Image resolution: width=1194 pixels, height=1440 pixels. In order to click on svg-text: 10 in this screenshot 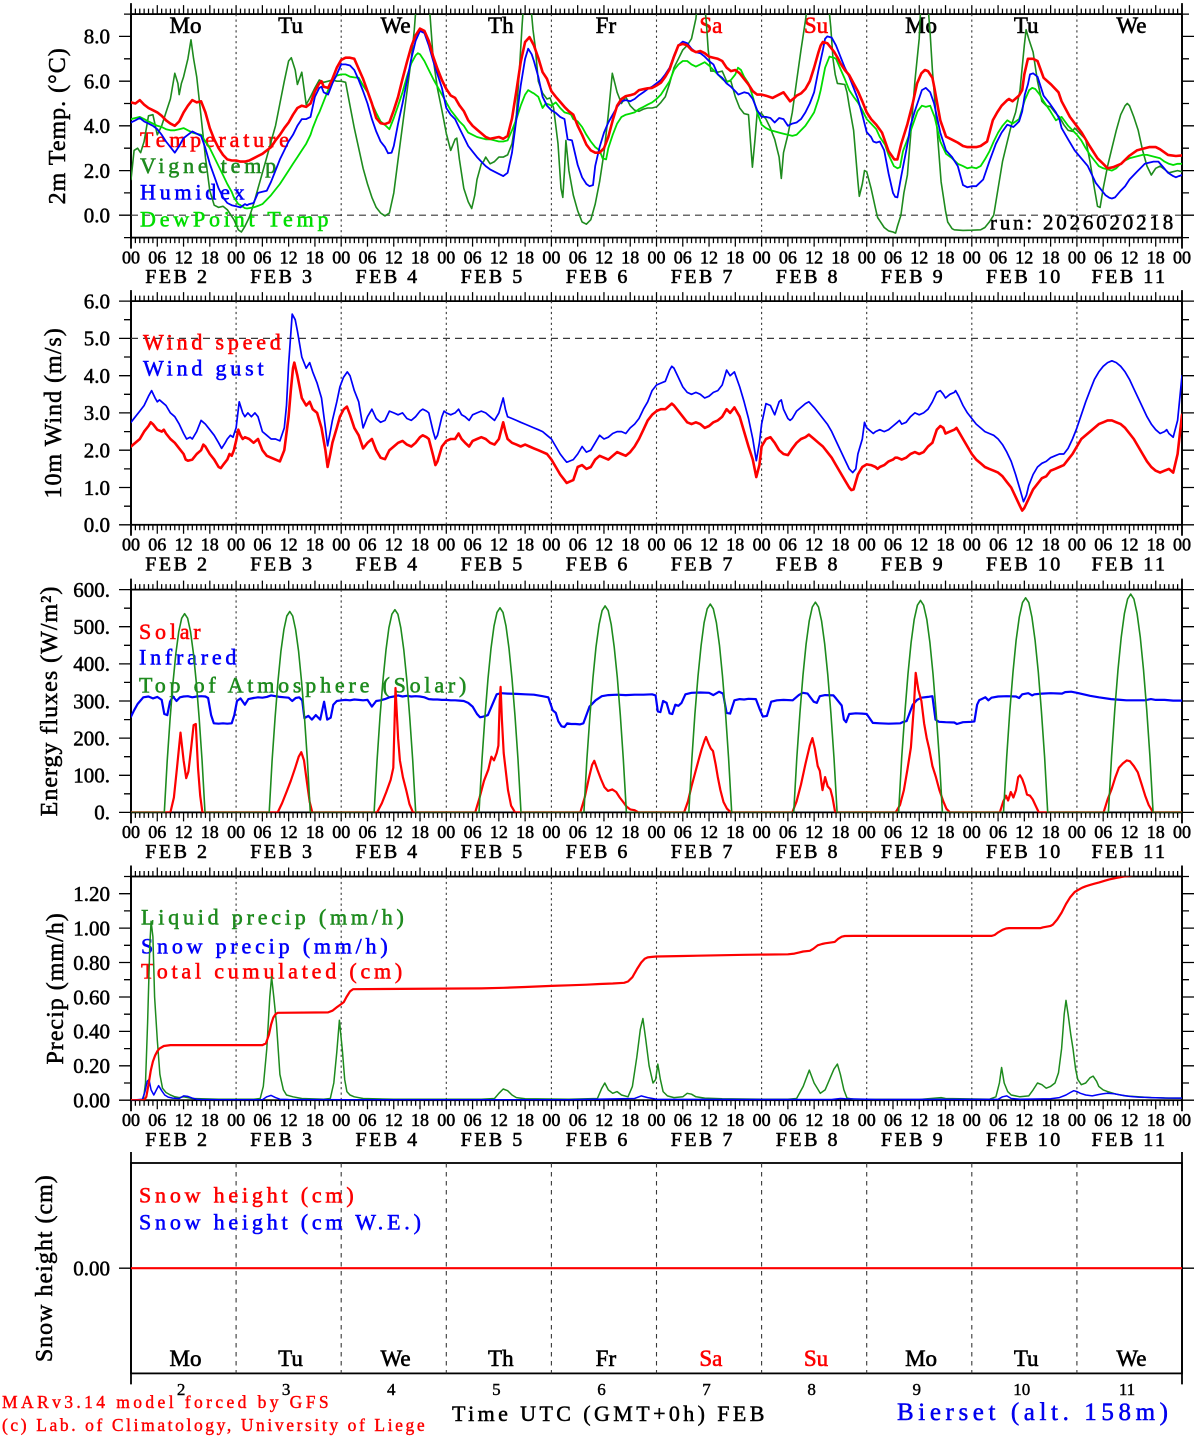, I will do `click(1021, 1389)`.